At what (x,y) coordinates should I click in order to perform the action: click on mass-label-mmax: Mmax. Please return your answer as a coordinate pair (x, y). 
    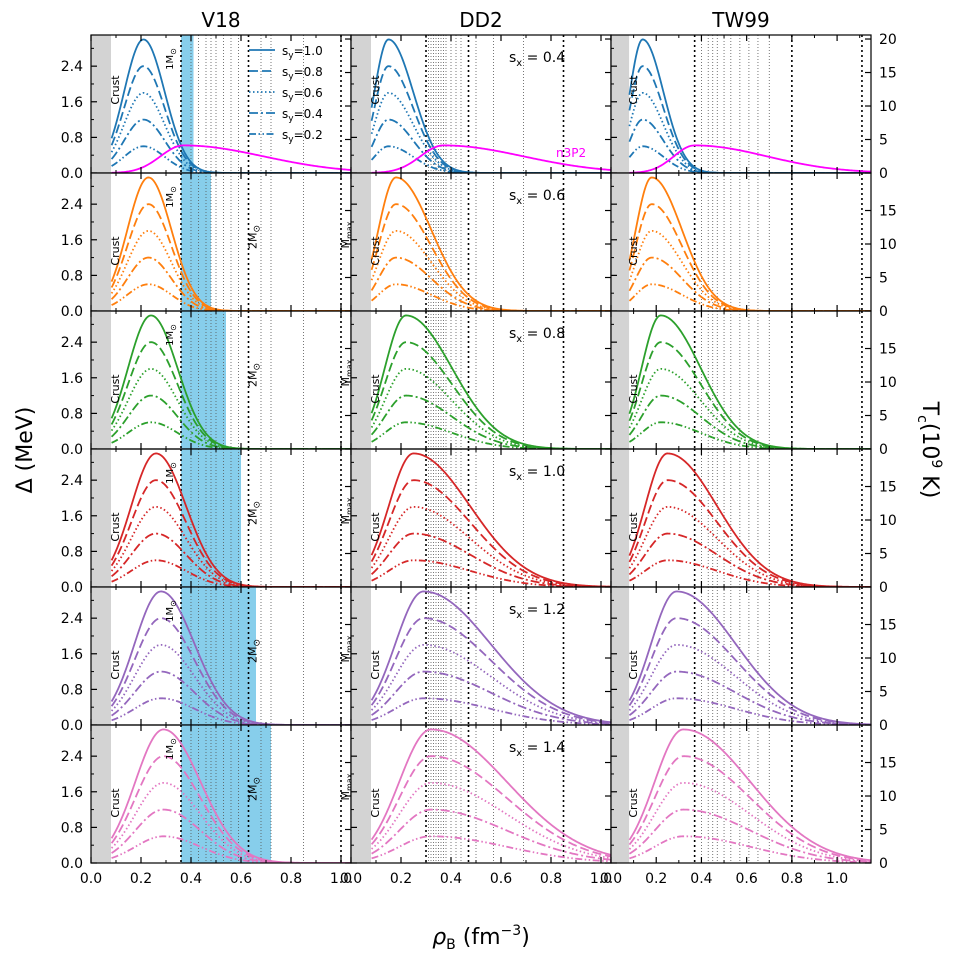
    Looking at the image, I should click on (346, 786).